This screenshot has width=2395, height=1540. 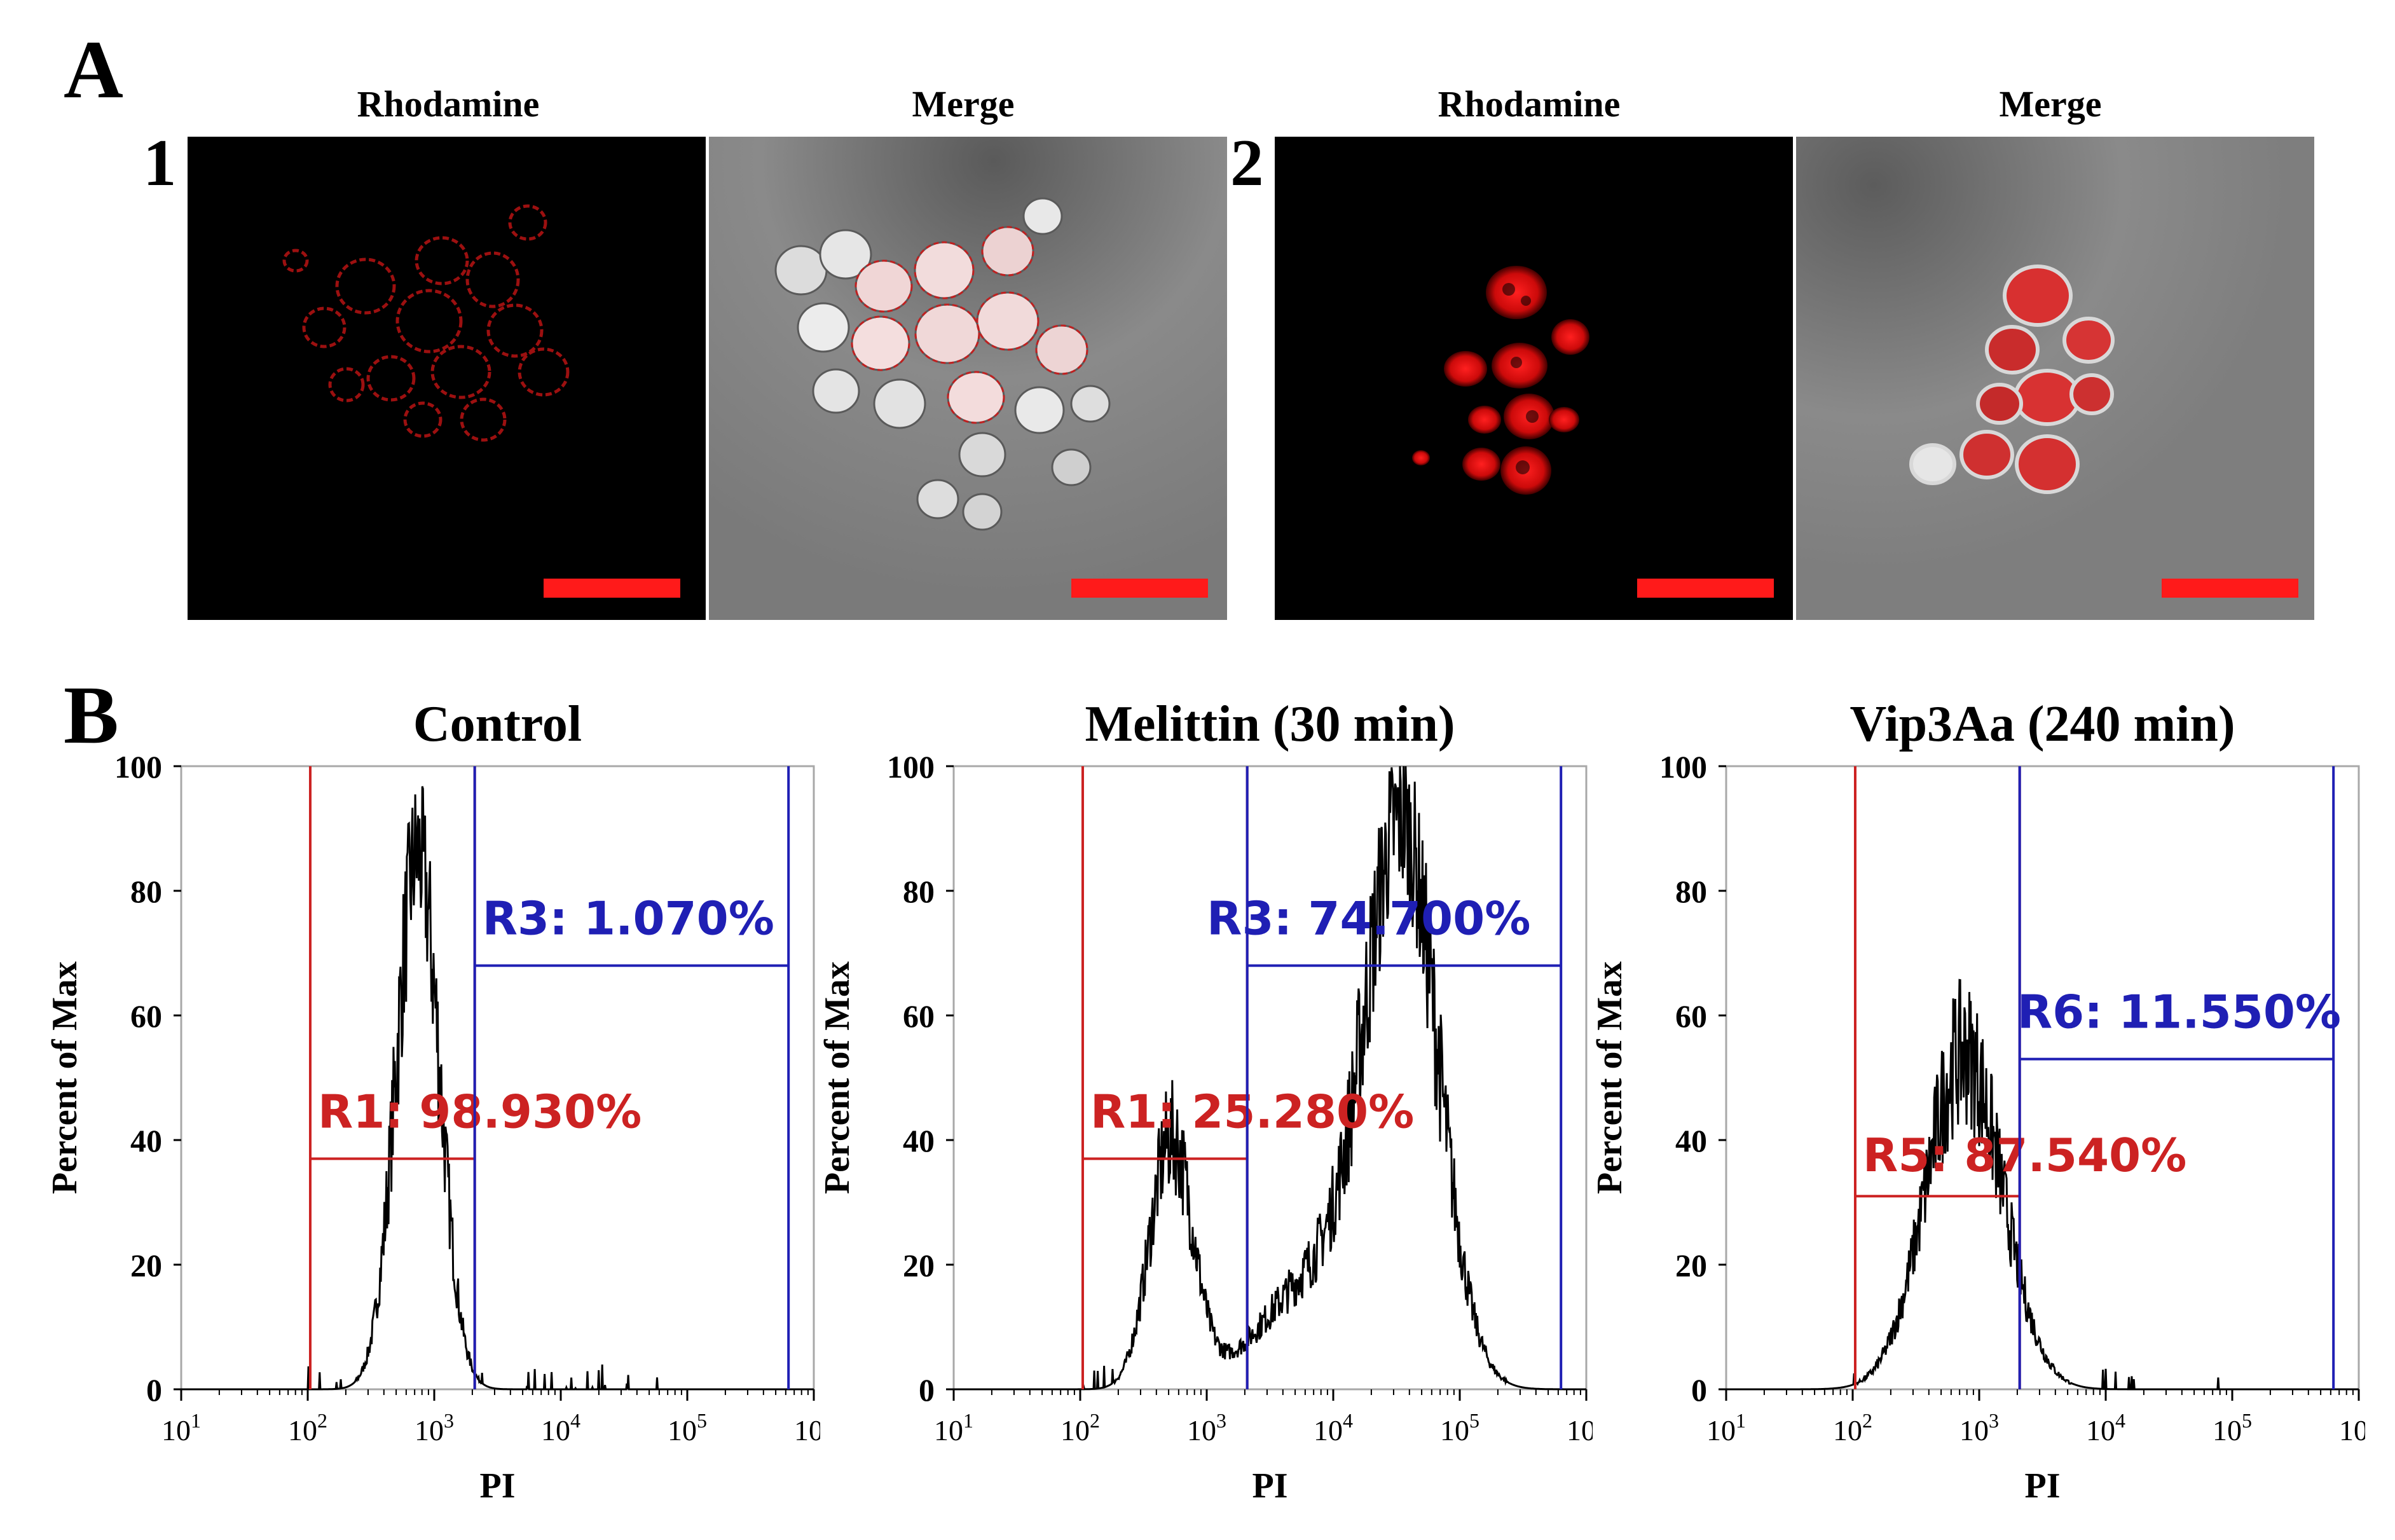 What do you see at coordinates (1252, 1111) in the screenshot?
I see `gate-r1-label: R1: 25.280%` at bounding box center [1252, 1111].